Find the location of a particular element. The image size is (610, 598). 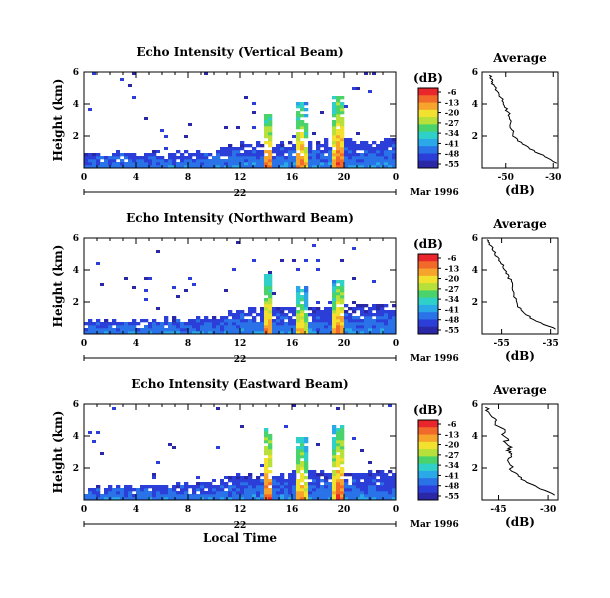

x-tick-label: 20 is located at coordinates (344, 510).